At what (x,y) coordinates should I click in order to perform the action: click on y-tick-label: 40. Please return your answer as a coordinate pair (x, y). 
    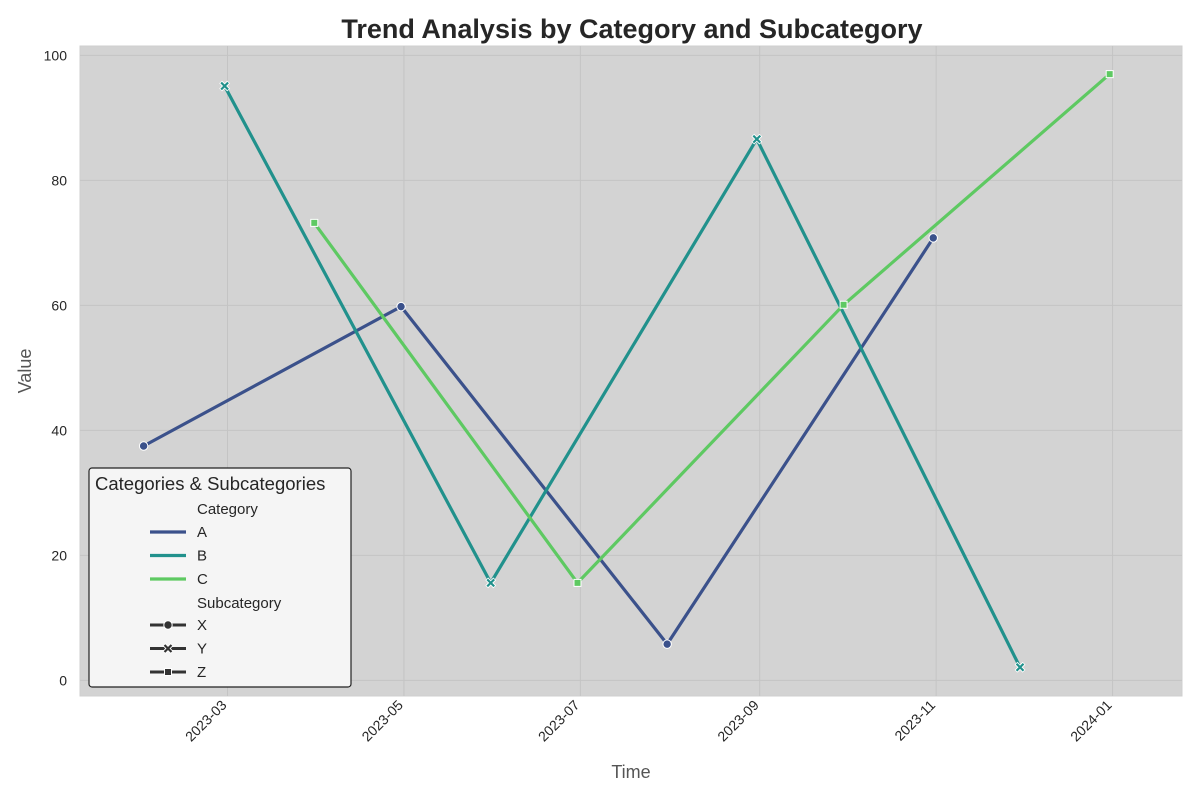
    Looking at the image, I should click on (59, 430).